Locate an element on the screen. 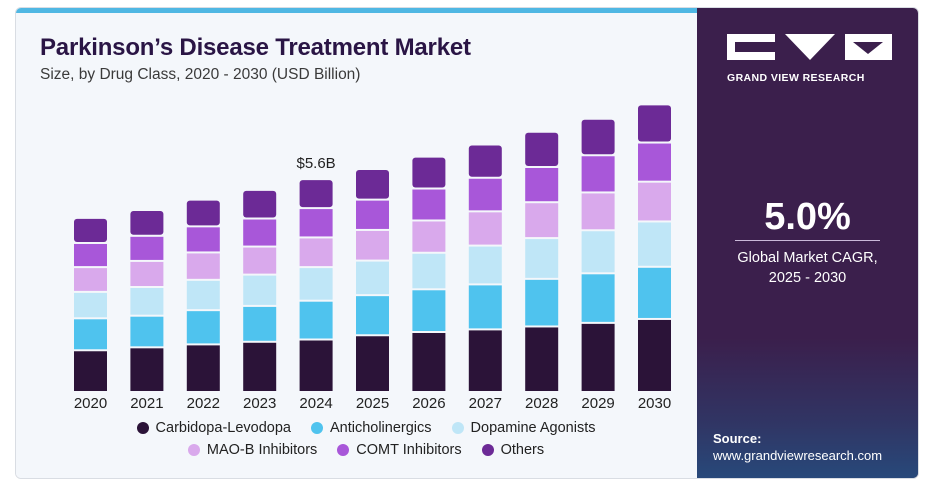 The width and height of the screenshot is (942, 484). bar-segment-anticholinergics-2020 is located at coordinates (90, 334).